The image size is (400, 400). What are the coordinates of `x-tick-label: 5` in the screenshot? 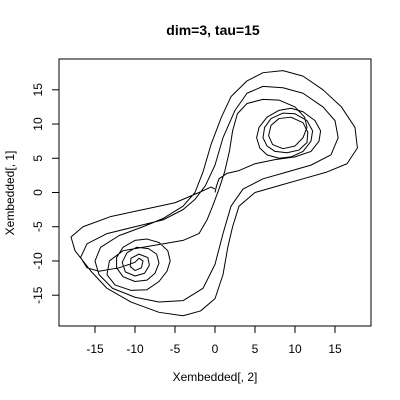 It's located at (255, 349).